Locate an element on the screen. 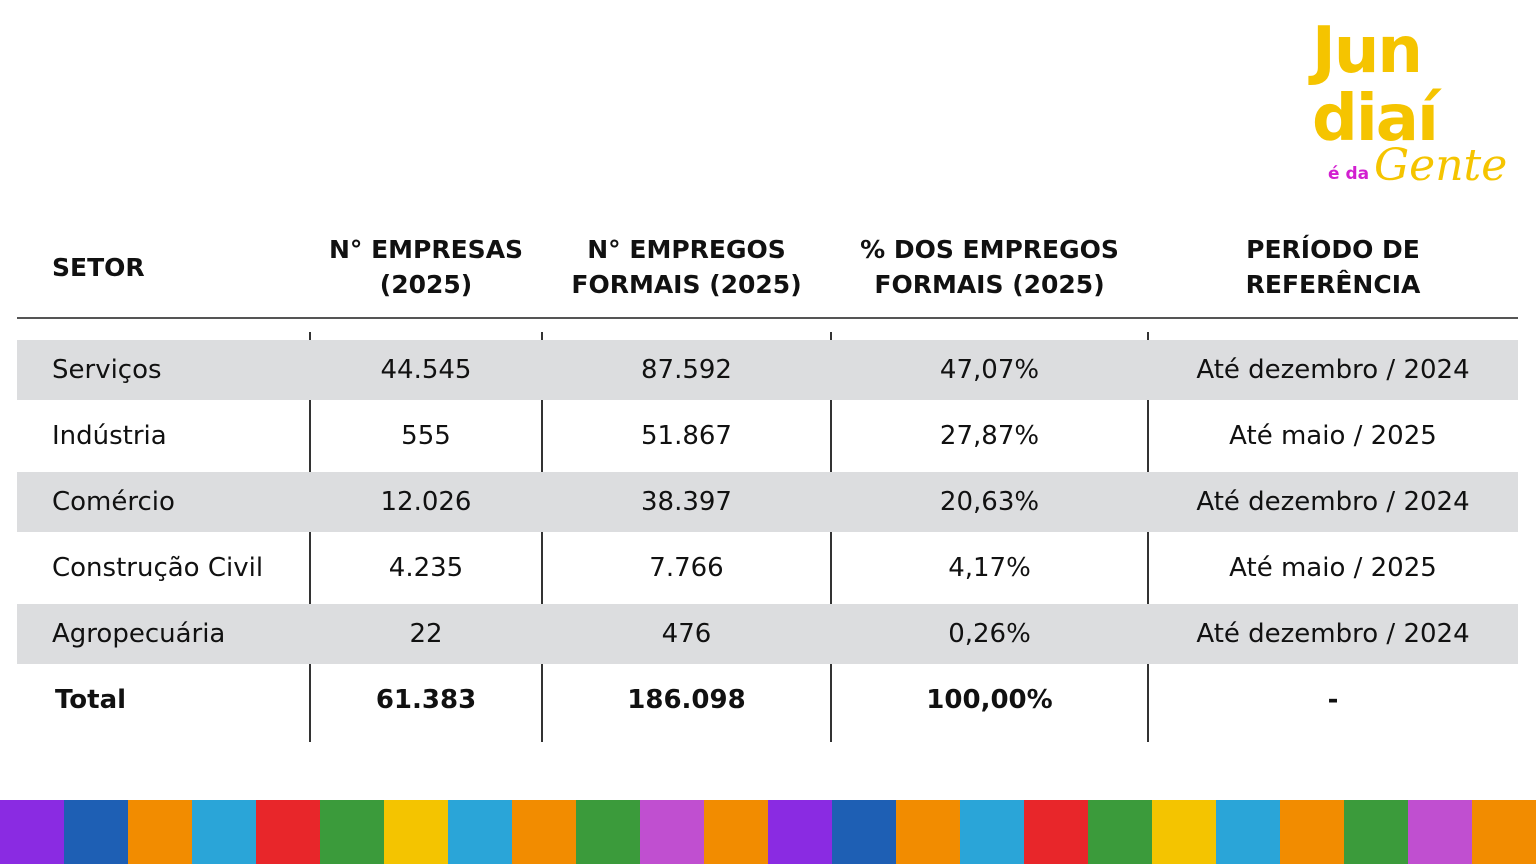 The width and height of the screenshot is (1536, 864). table-cell: 7.766 is located at coordinates (686, 568).